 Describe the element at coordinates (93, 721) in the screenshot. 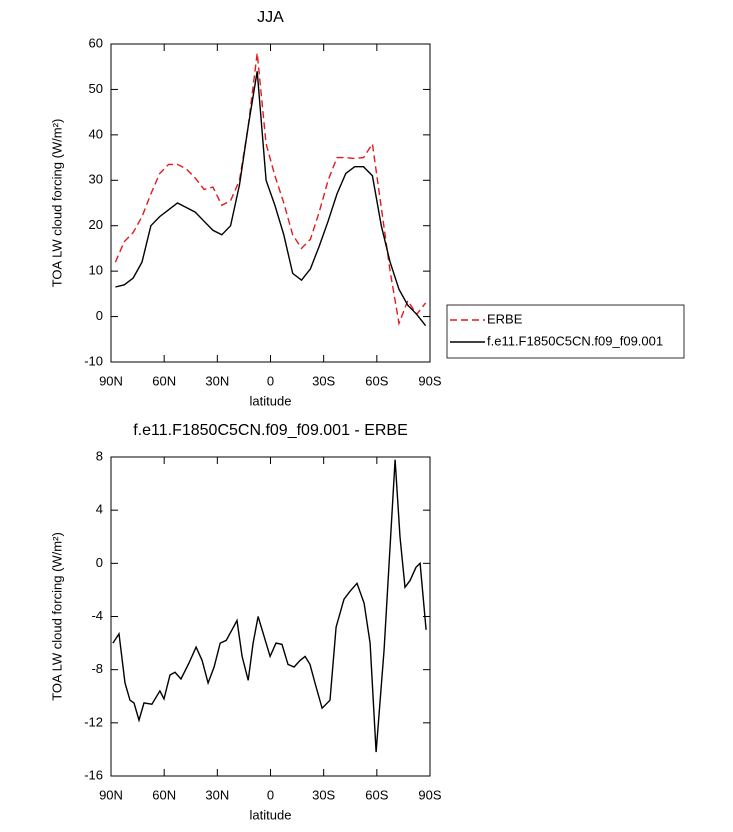

I see `y-tick-label: -12` at that location.